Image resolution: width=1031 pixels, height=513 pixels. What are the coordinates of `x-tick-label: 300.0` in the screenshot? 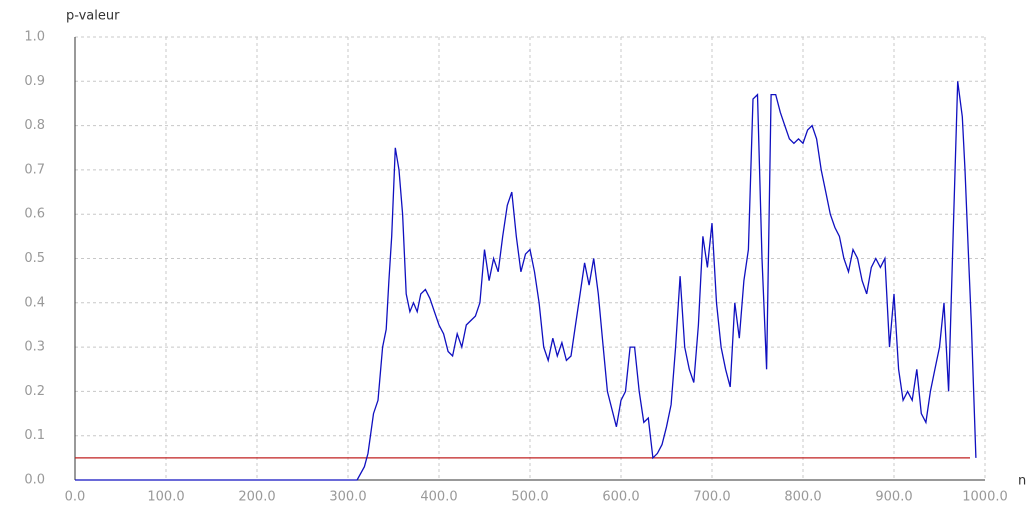 It's located at (347, 497).